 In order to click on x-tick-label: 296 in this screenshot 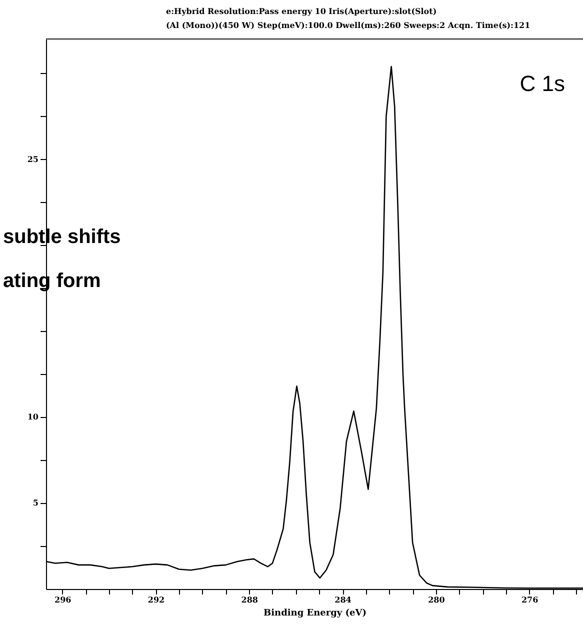, I will do `click(63, 599)`.